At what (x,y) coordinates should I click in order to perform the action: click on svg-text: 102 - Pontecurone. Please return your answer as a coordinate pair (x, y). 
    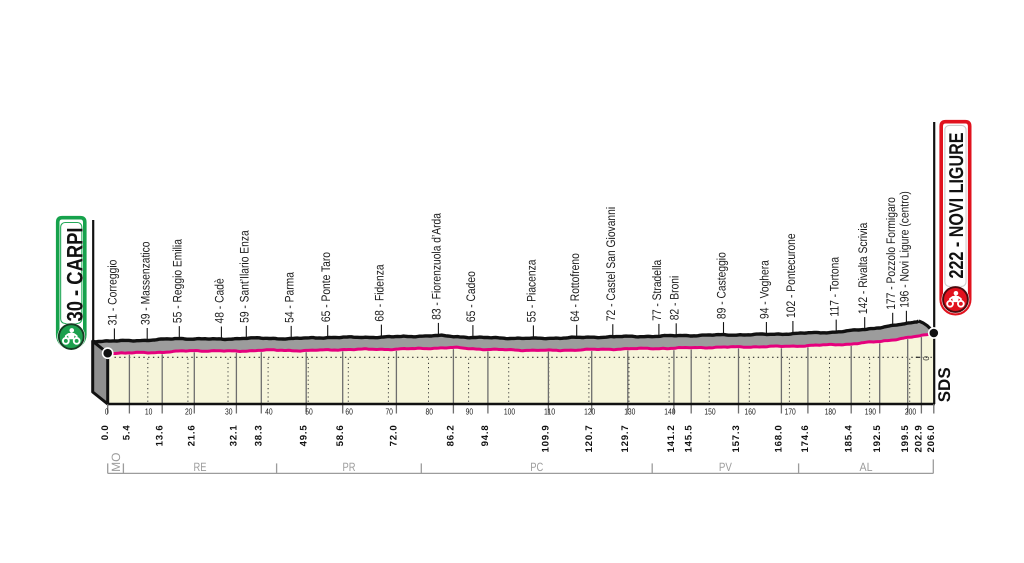
    Looking at the image, I should click on (791, 275).